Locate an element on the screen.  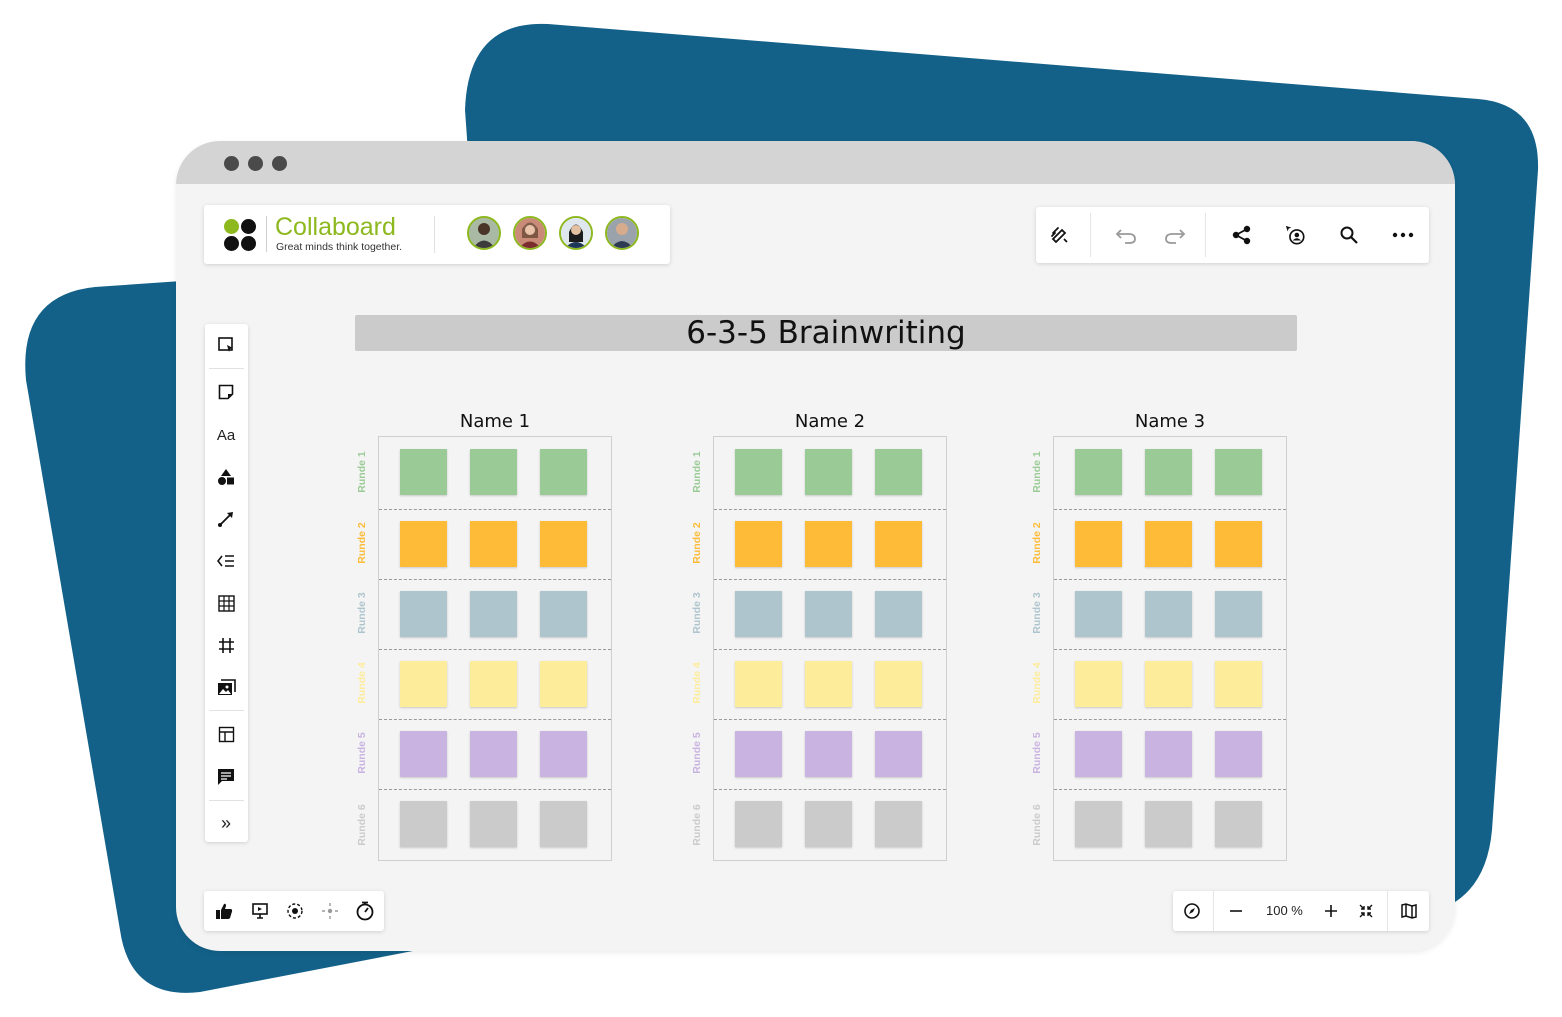
fit-screen-icon is located at coordinates (1366, 911).